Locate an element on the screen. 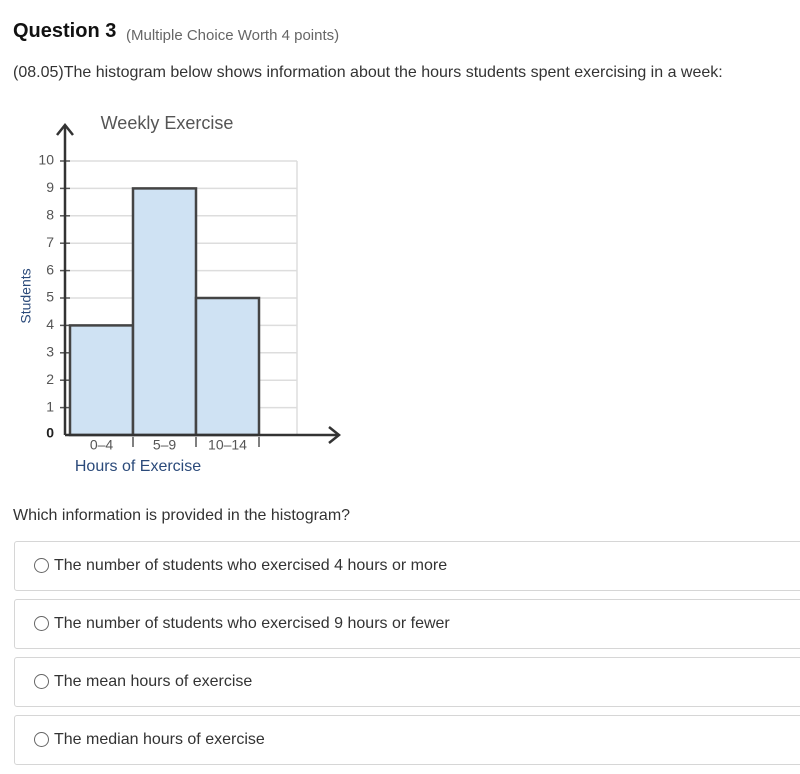 This screenshot has width=800, height=774. y-tick-label: 7 is located at coordinates (50, 242).